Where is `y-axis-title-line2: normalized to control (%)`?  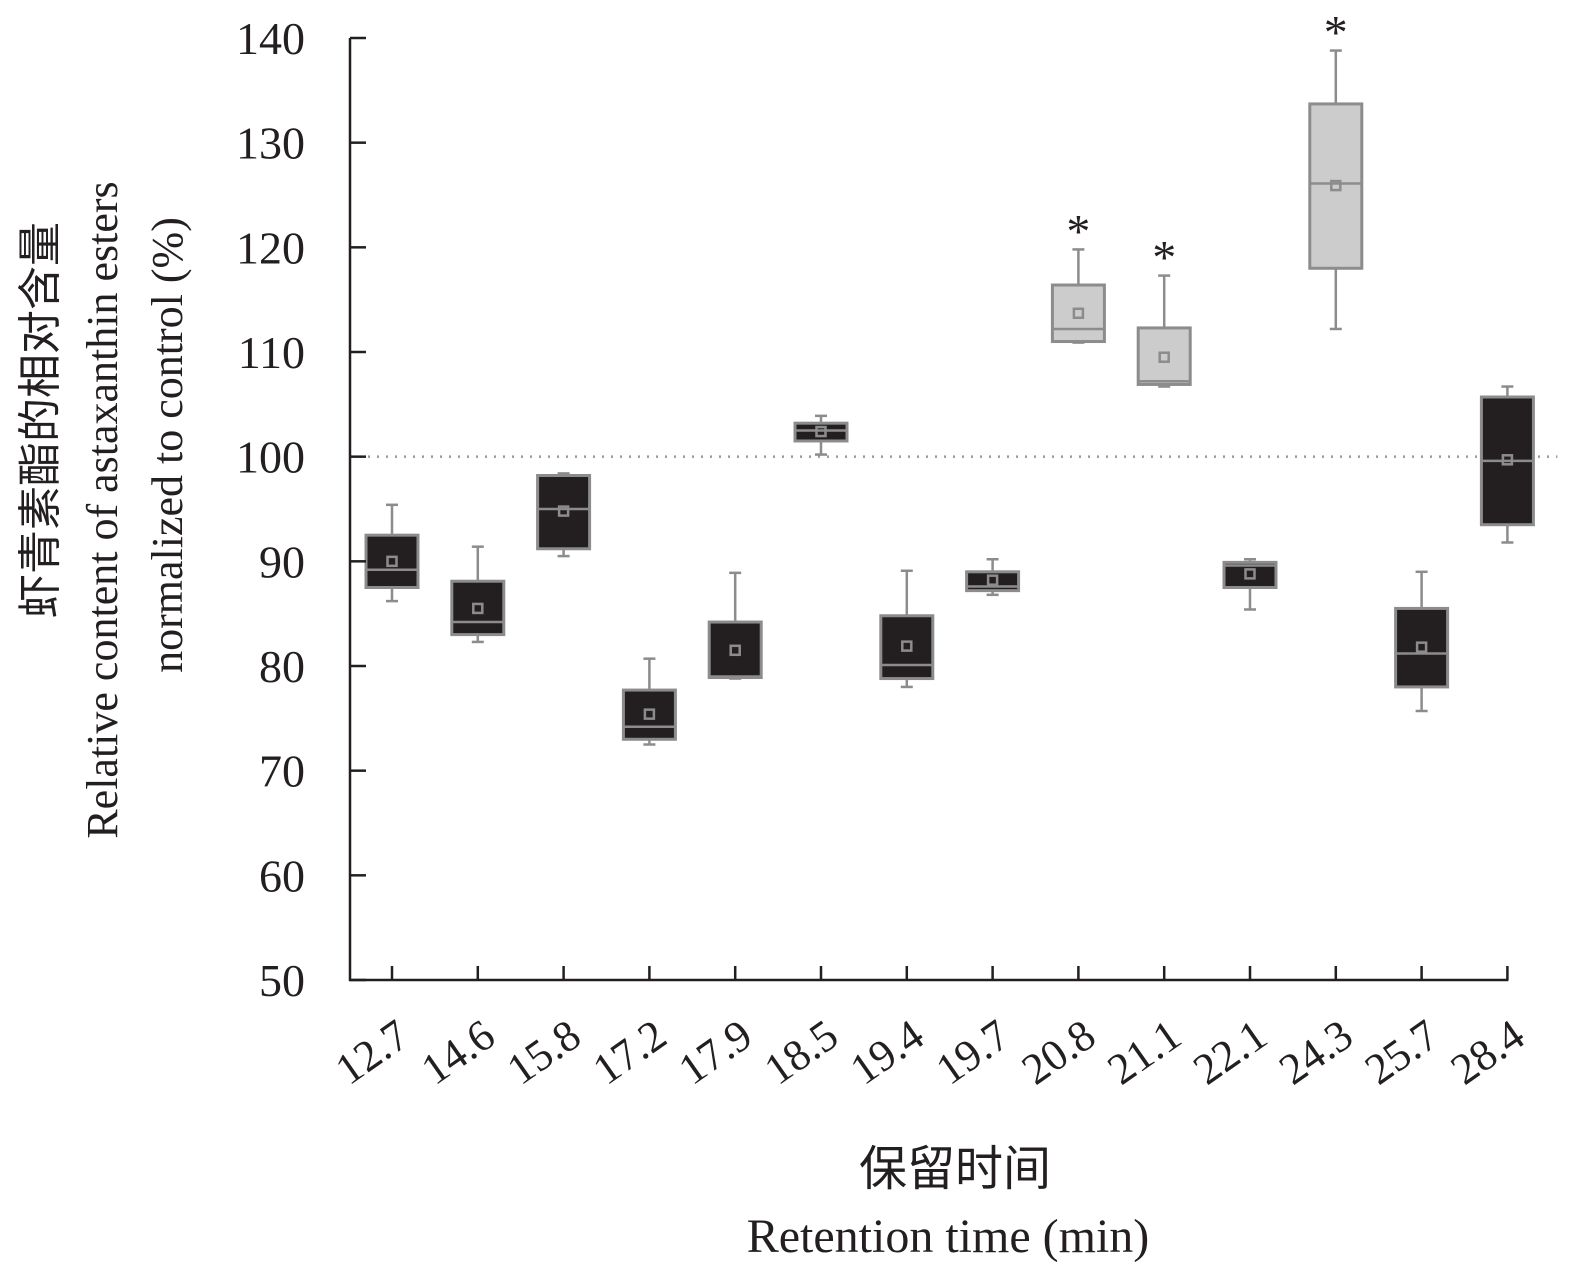 y-axis-title-line2: normalized to control (%) is located at coordinates (167, 445).